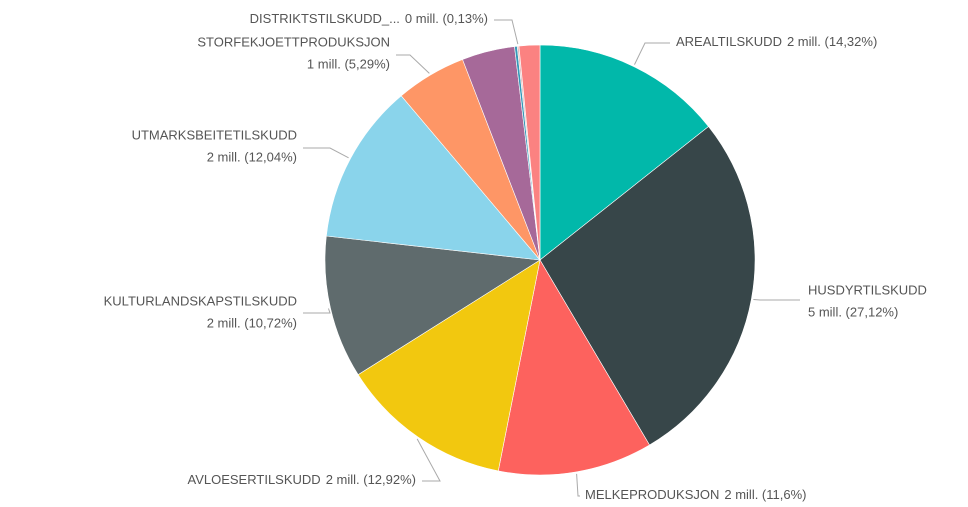 The width and height of the screenshot is (968, 507). I want to click on category-label: AREALTILSKUDD, so click(729, 41).